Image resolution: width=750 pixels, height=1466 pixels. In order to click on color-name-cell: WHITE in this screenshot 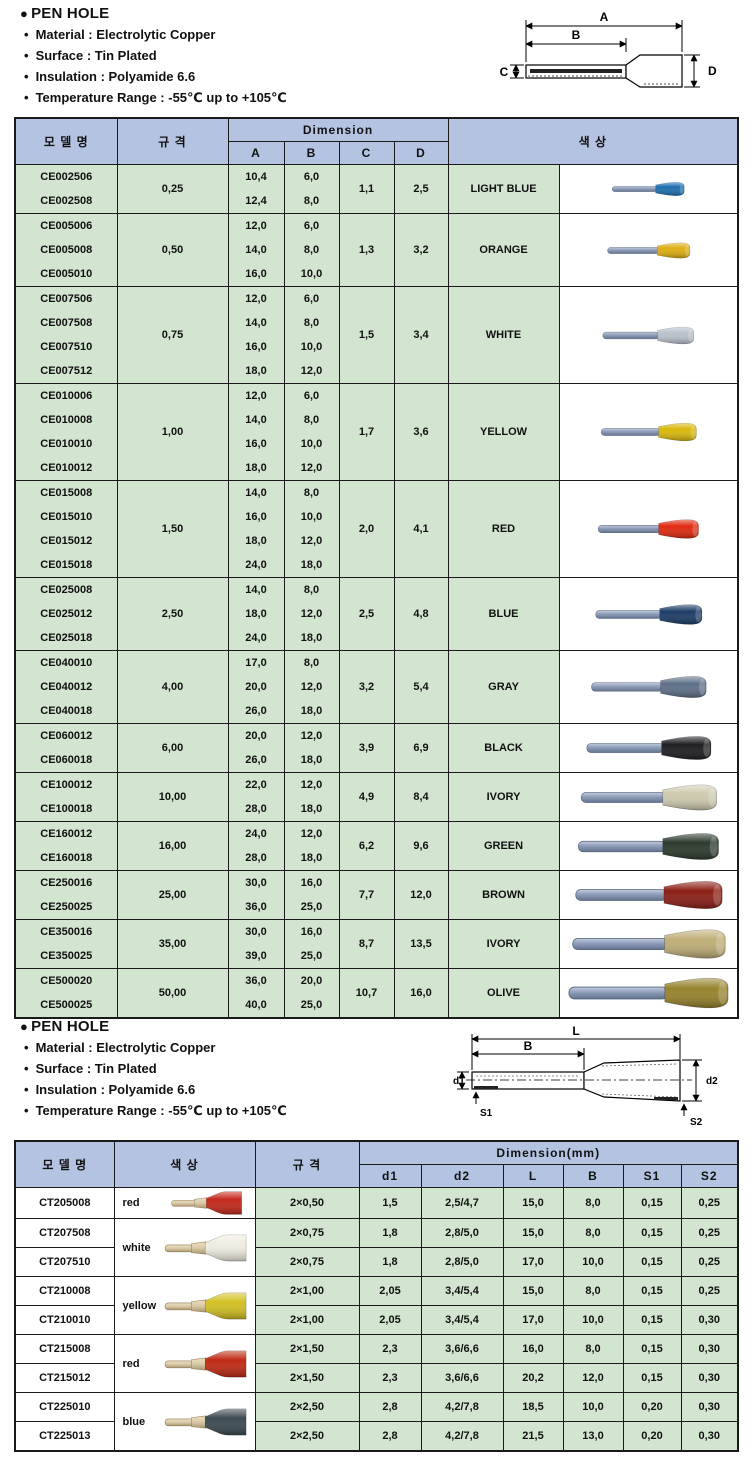, I will do `click(503, 335)`.